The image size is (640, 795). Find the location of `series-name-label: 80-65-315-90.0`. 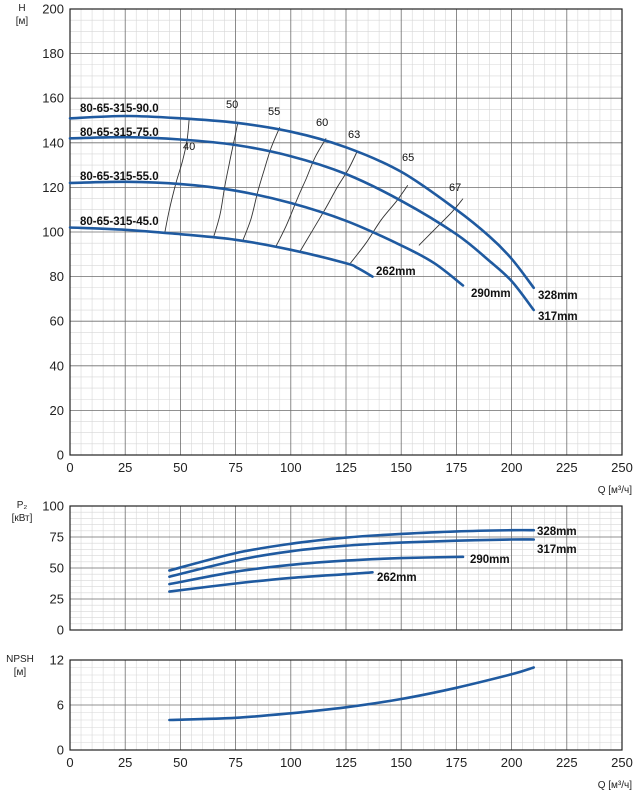

series-name-label: 80-65-315-90.0 is located at coordinates (119, 109).